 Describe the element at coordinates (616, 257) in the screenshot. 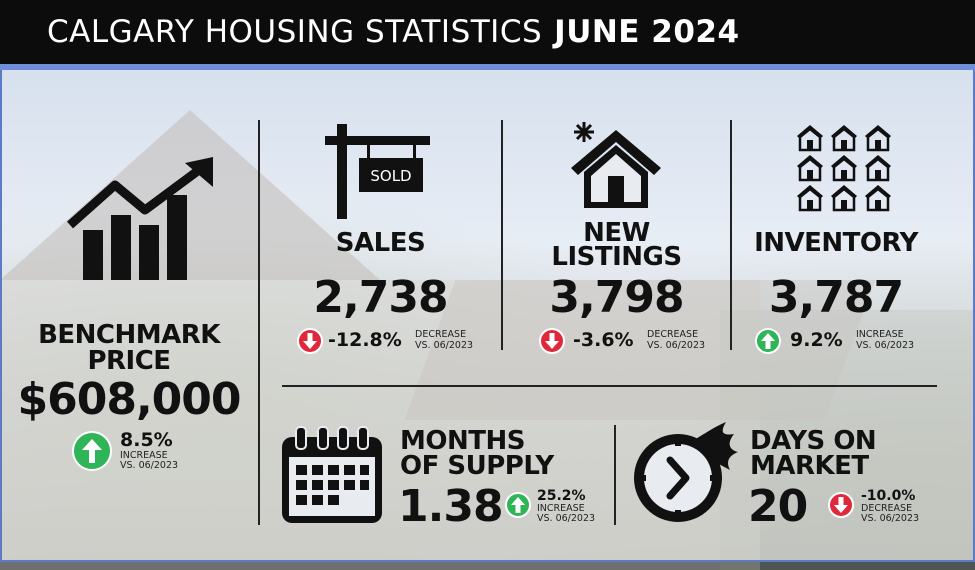

I see `new-listings-label-line2: LISTINGS` at that location.